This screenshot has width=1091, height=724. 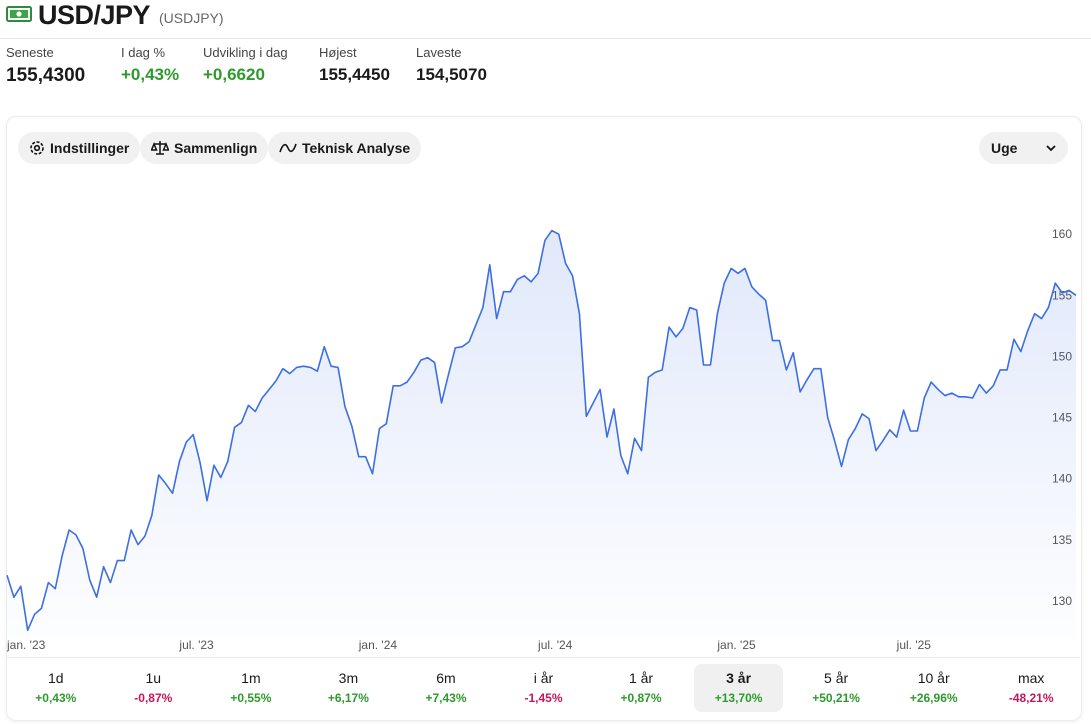 I want to click on currency-icon, so click(x=19, y=14).